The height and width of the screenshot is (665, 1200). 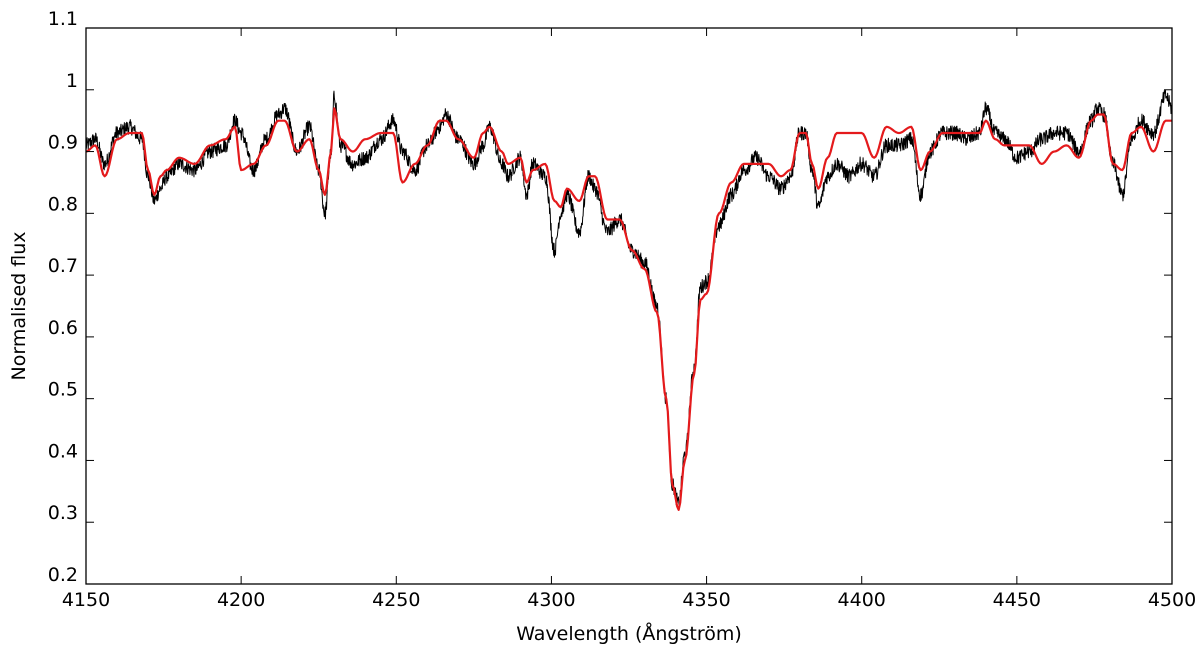 What do you see at coordinates (63, 143) in the screenshot?
I see `y-tick-label: 0.9` at bounding box center [63, 143].